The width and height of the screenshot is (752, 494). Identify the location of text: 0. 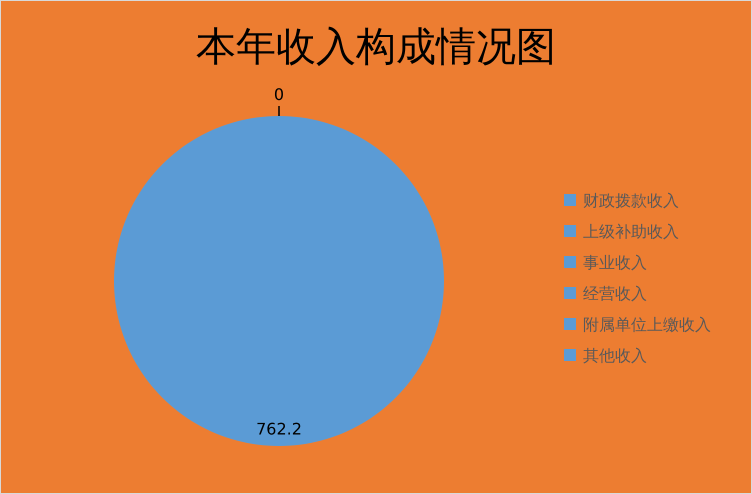
(279, 94).